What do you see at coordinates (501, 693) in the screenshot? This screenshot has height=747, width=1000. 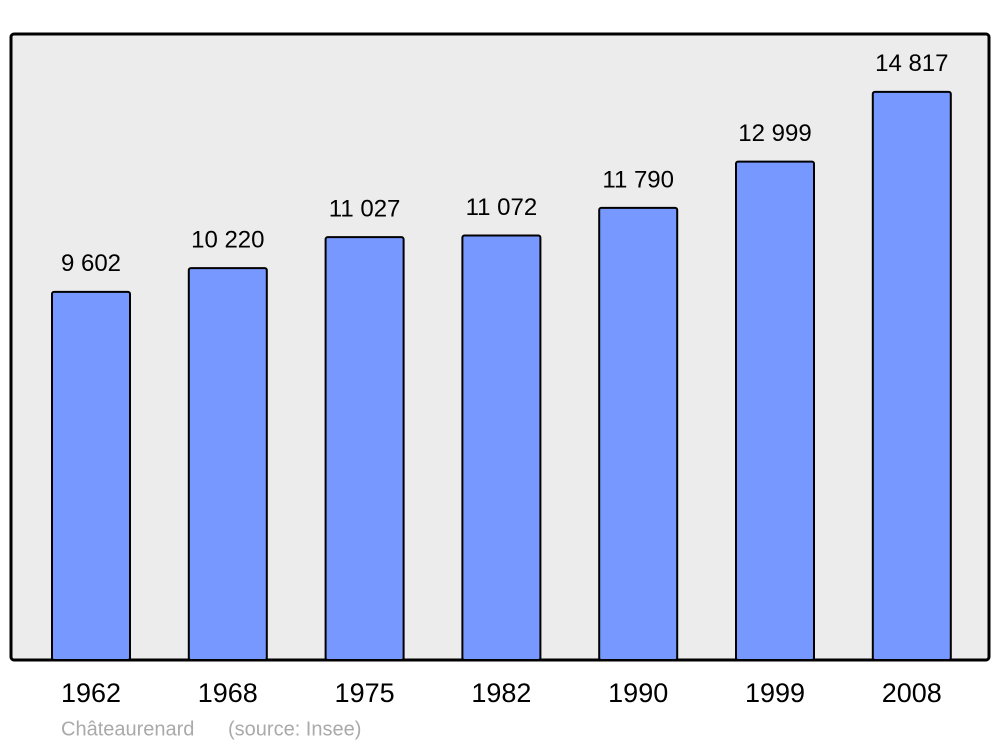 I see `x-tick-label: 1982` at bounding box center [501, 693].